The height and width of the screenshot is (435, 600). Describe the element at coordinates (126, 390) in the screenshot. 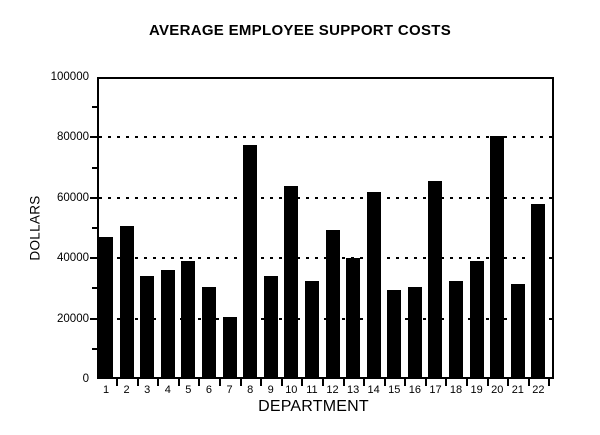

I see `x-tick-label-2: 2` at that location.